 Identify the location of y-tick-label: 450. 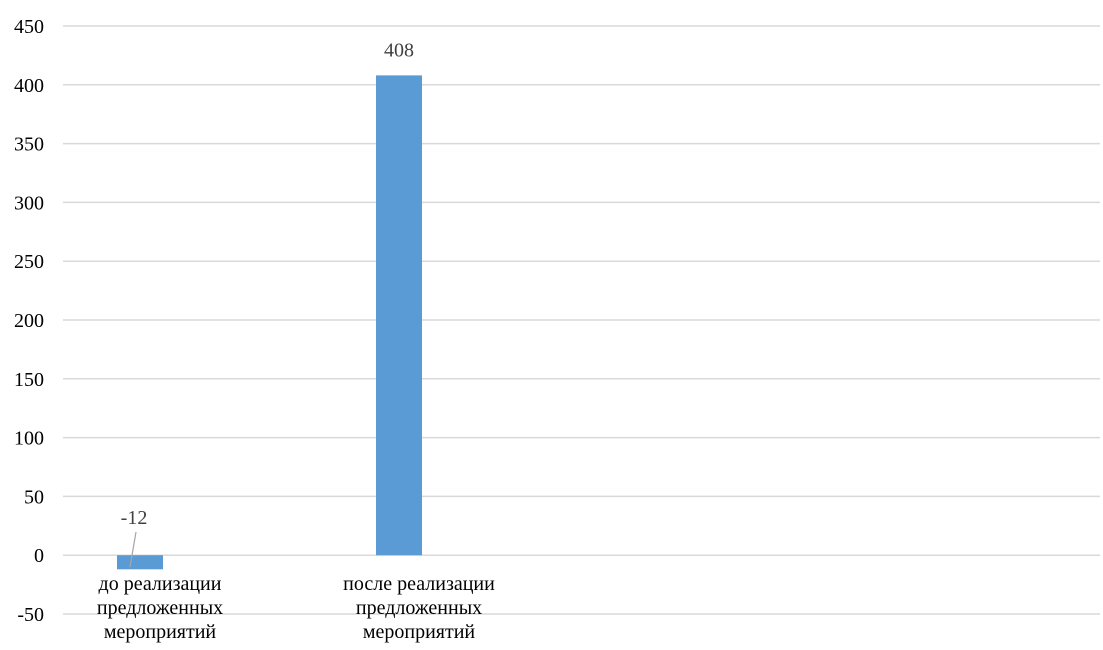
(29, 27).